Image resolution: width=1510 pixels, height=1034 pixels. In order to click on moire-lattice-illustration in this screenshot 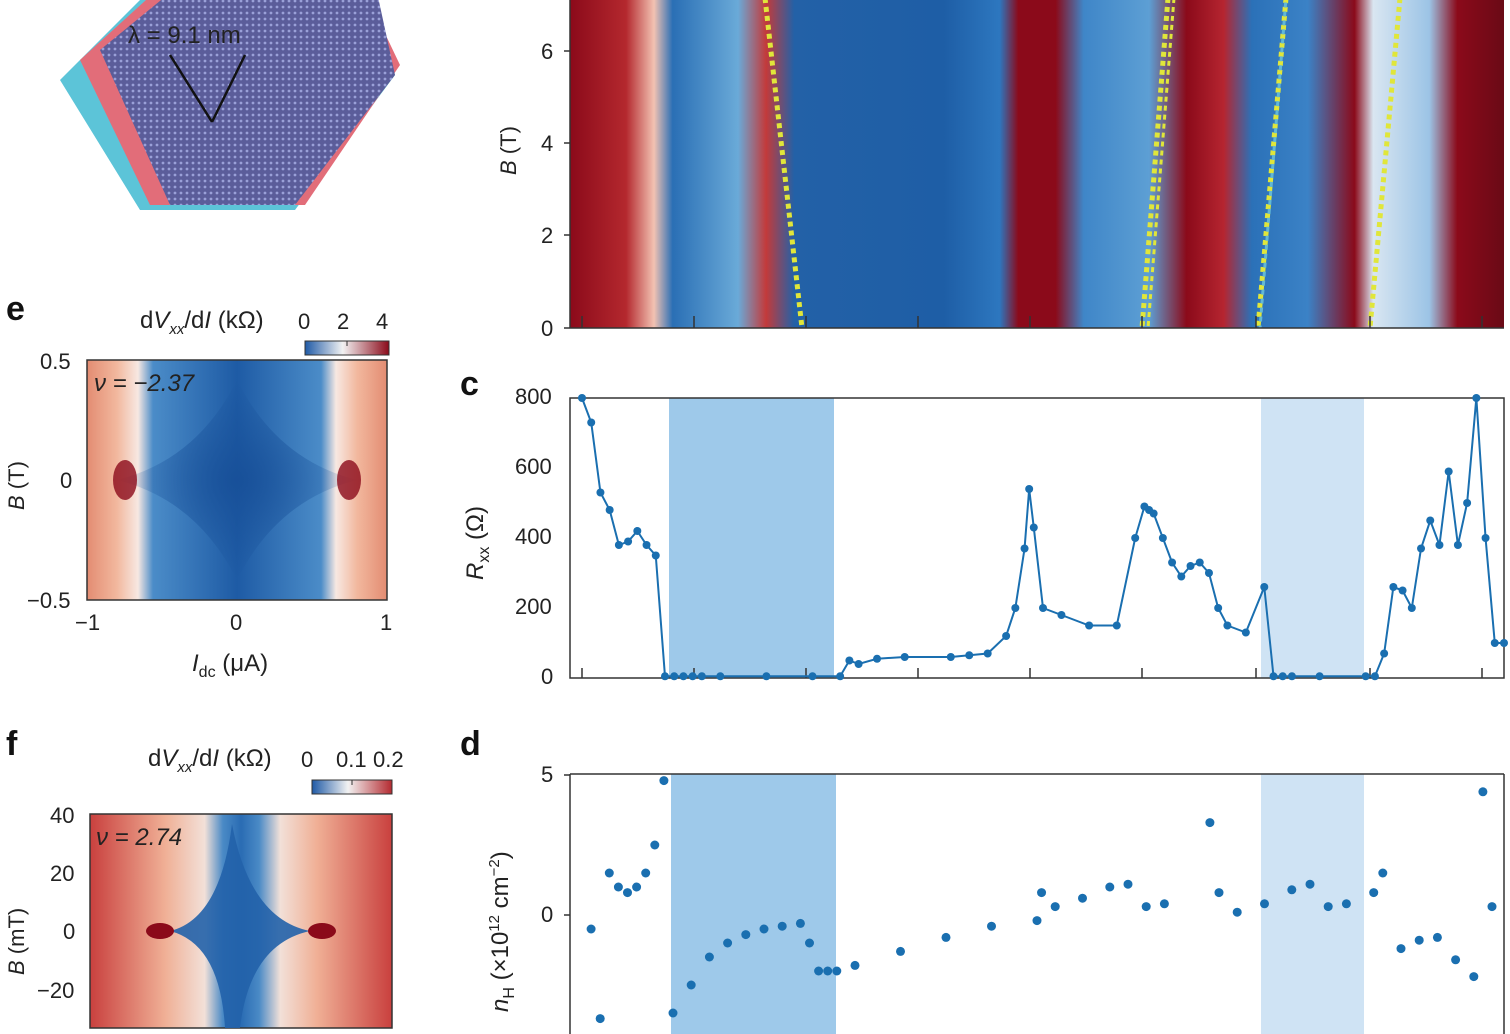, I will do `click(230, 105)`.